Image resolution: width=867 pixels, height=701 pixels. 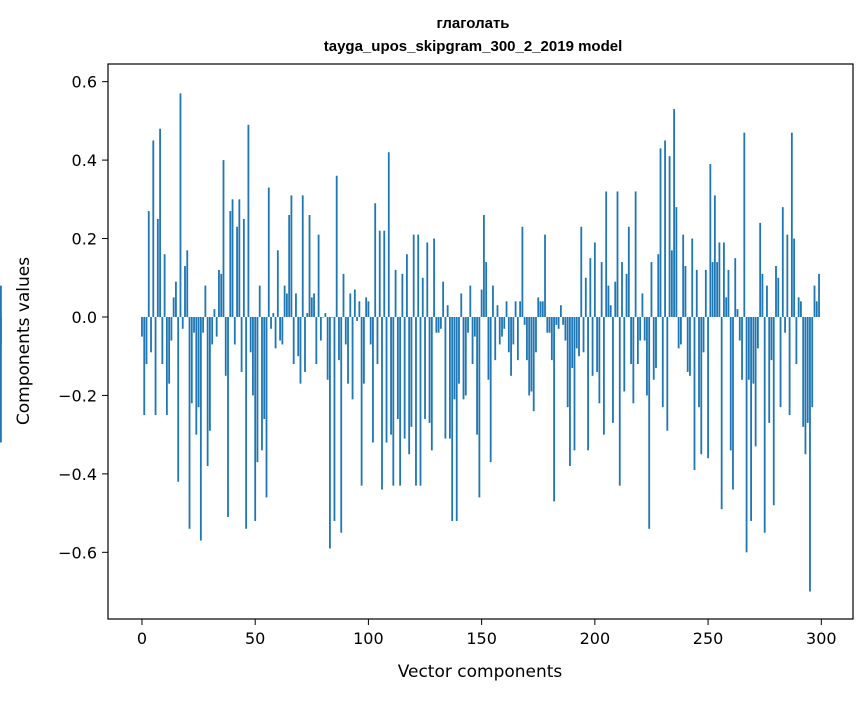 I want to click on y-tick-label: 0.0, so click(x=84, y=317).